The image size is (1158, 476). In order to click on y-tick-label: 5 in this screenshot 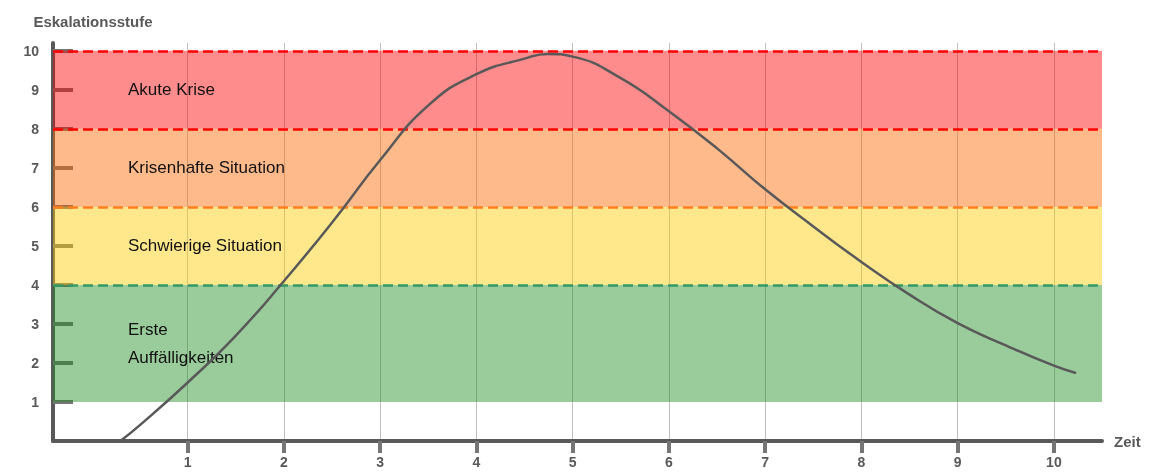, I will do `click(35, 245)`.